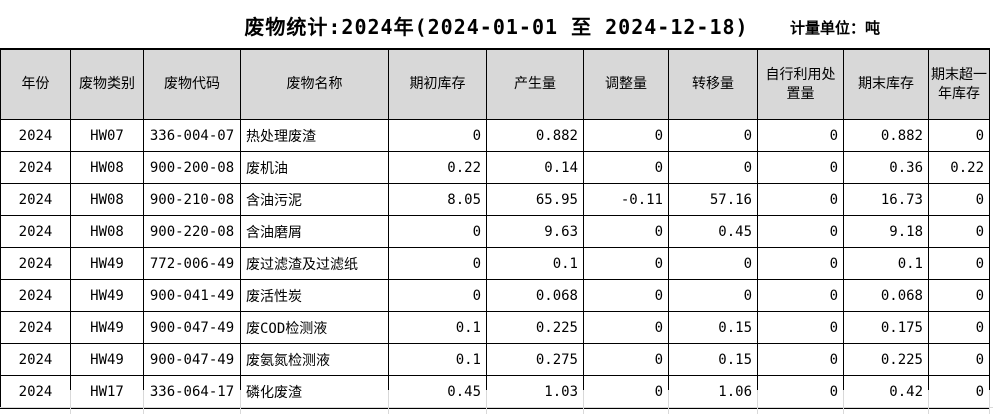  I want to click on cell-waste-code: 336-004-07, so click(192, 135).